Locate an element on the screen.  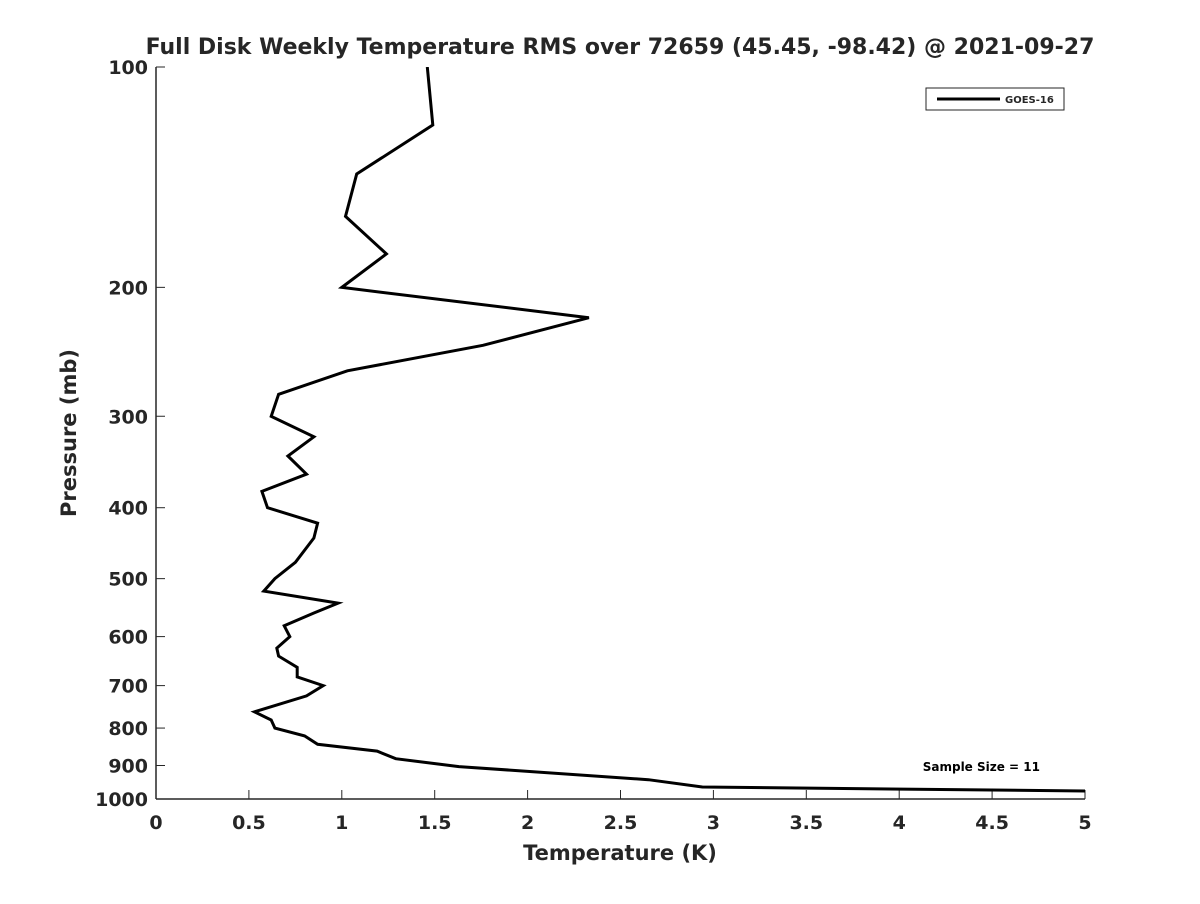
y-tick-label: 900 is located at coordinates (128, 767).